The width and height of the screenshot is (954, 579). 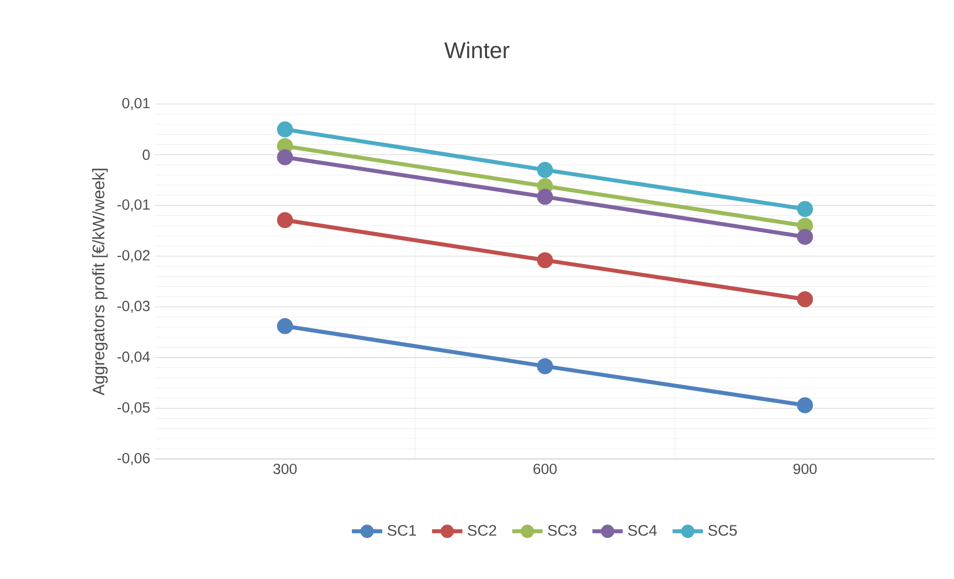 What do you see at coordinates (722, 530) in the screenshot?
I see `legend-label: SC5` at bounding box center [722, 530].